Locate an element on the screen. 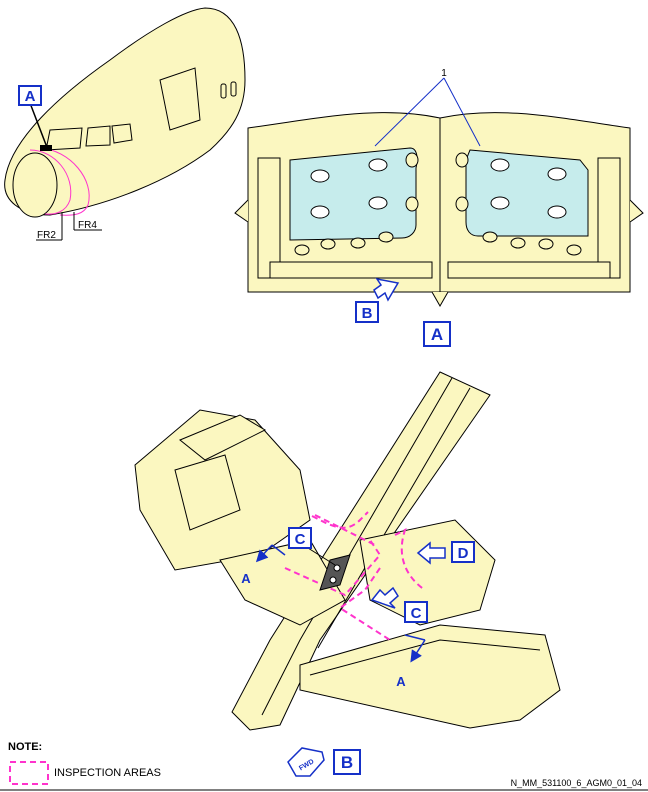 This screenshot has width=648, height=792. view-a-left-panel is located at coordinates (353, 194).